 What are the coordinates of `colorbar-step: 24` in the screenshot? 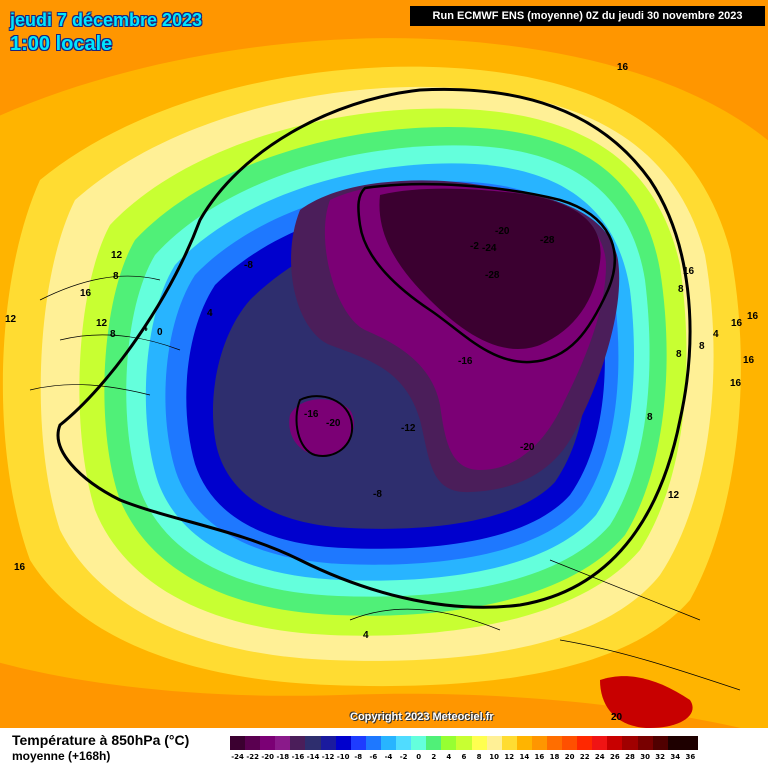 It's located at (600, 750).